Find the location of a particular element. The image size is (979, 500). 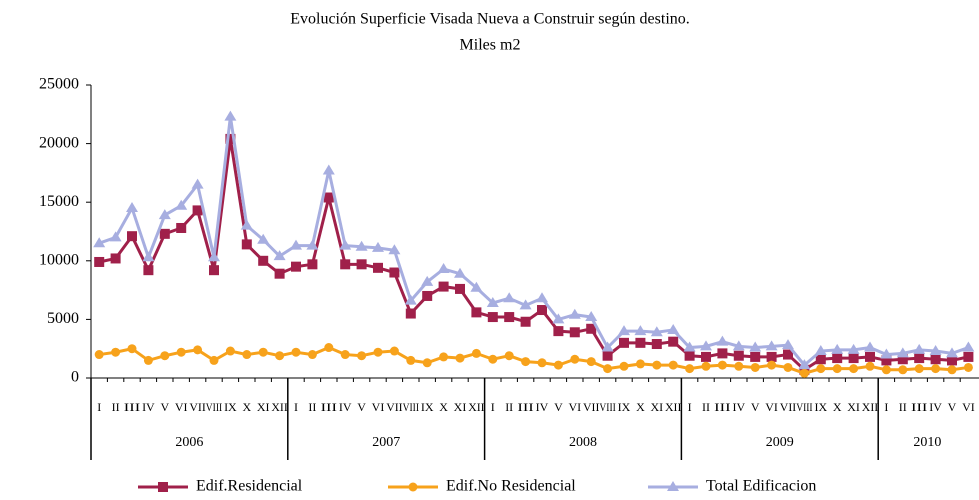

x-tick-label: VIII is located at coordinates (804, 407).